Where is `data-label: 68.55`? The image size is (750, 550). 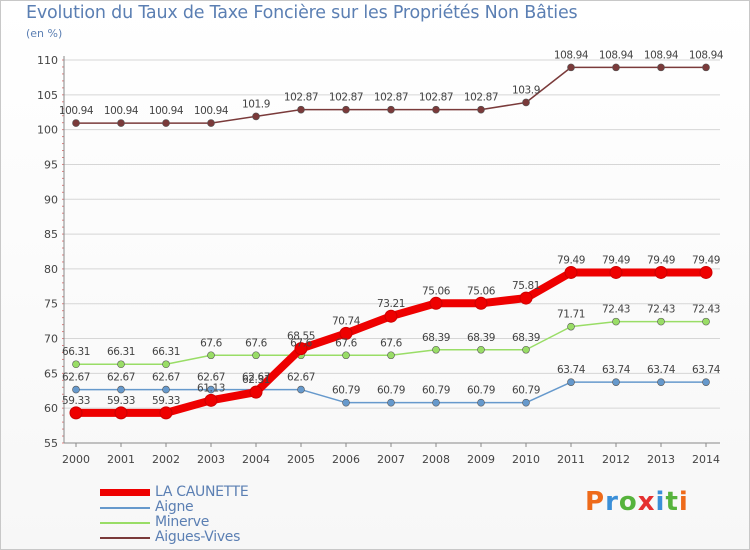
data-label: 68.55 is located at coordinates (301, 337).